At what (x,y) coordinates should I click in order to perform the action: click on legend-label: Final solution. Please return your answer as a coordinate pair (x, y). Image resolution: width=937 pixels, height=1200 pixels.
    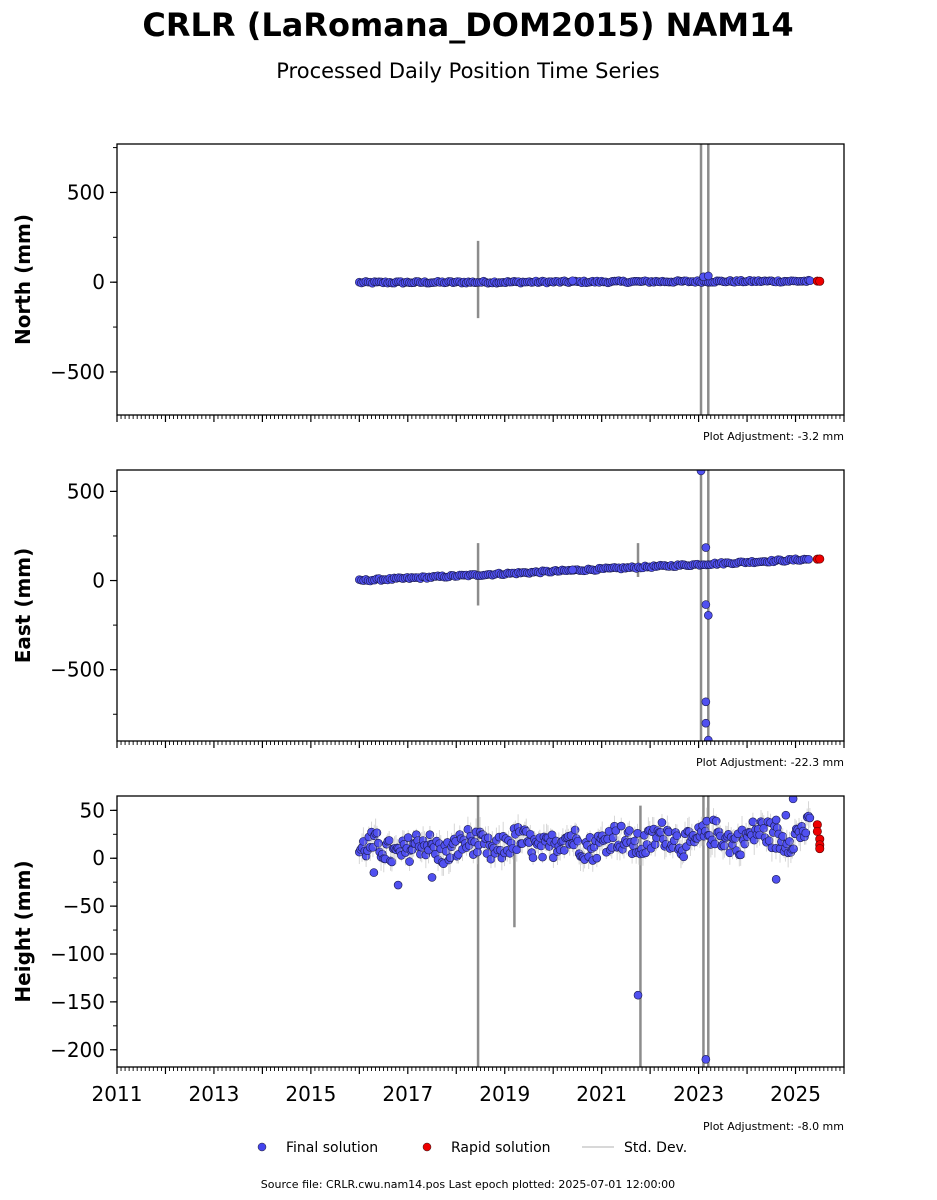
    Looking at the image, I should click on (332, 1148).